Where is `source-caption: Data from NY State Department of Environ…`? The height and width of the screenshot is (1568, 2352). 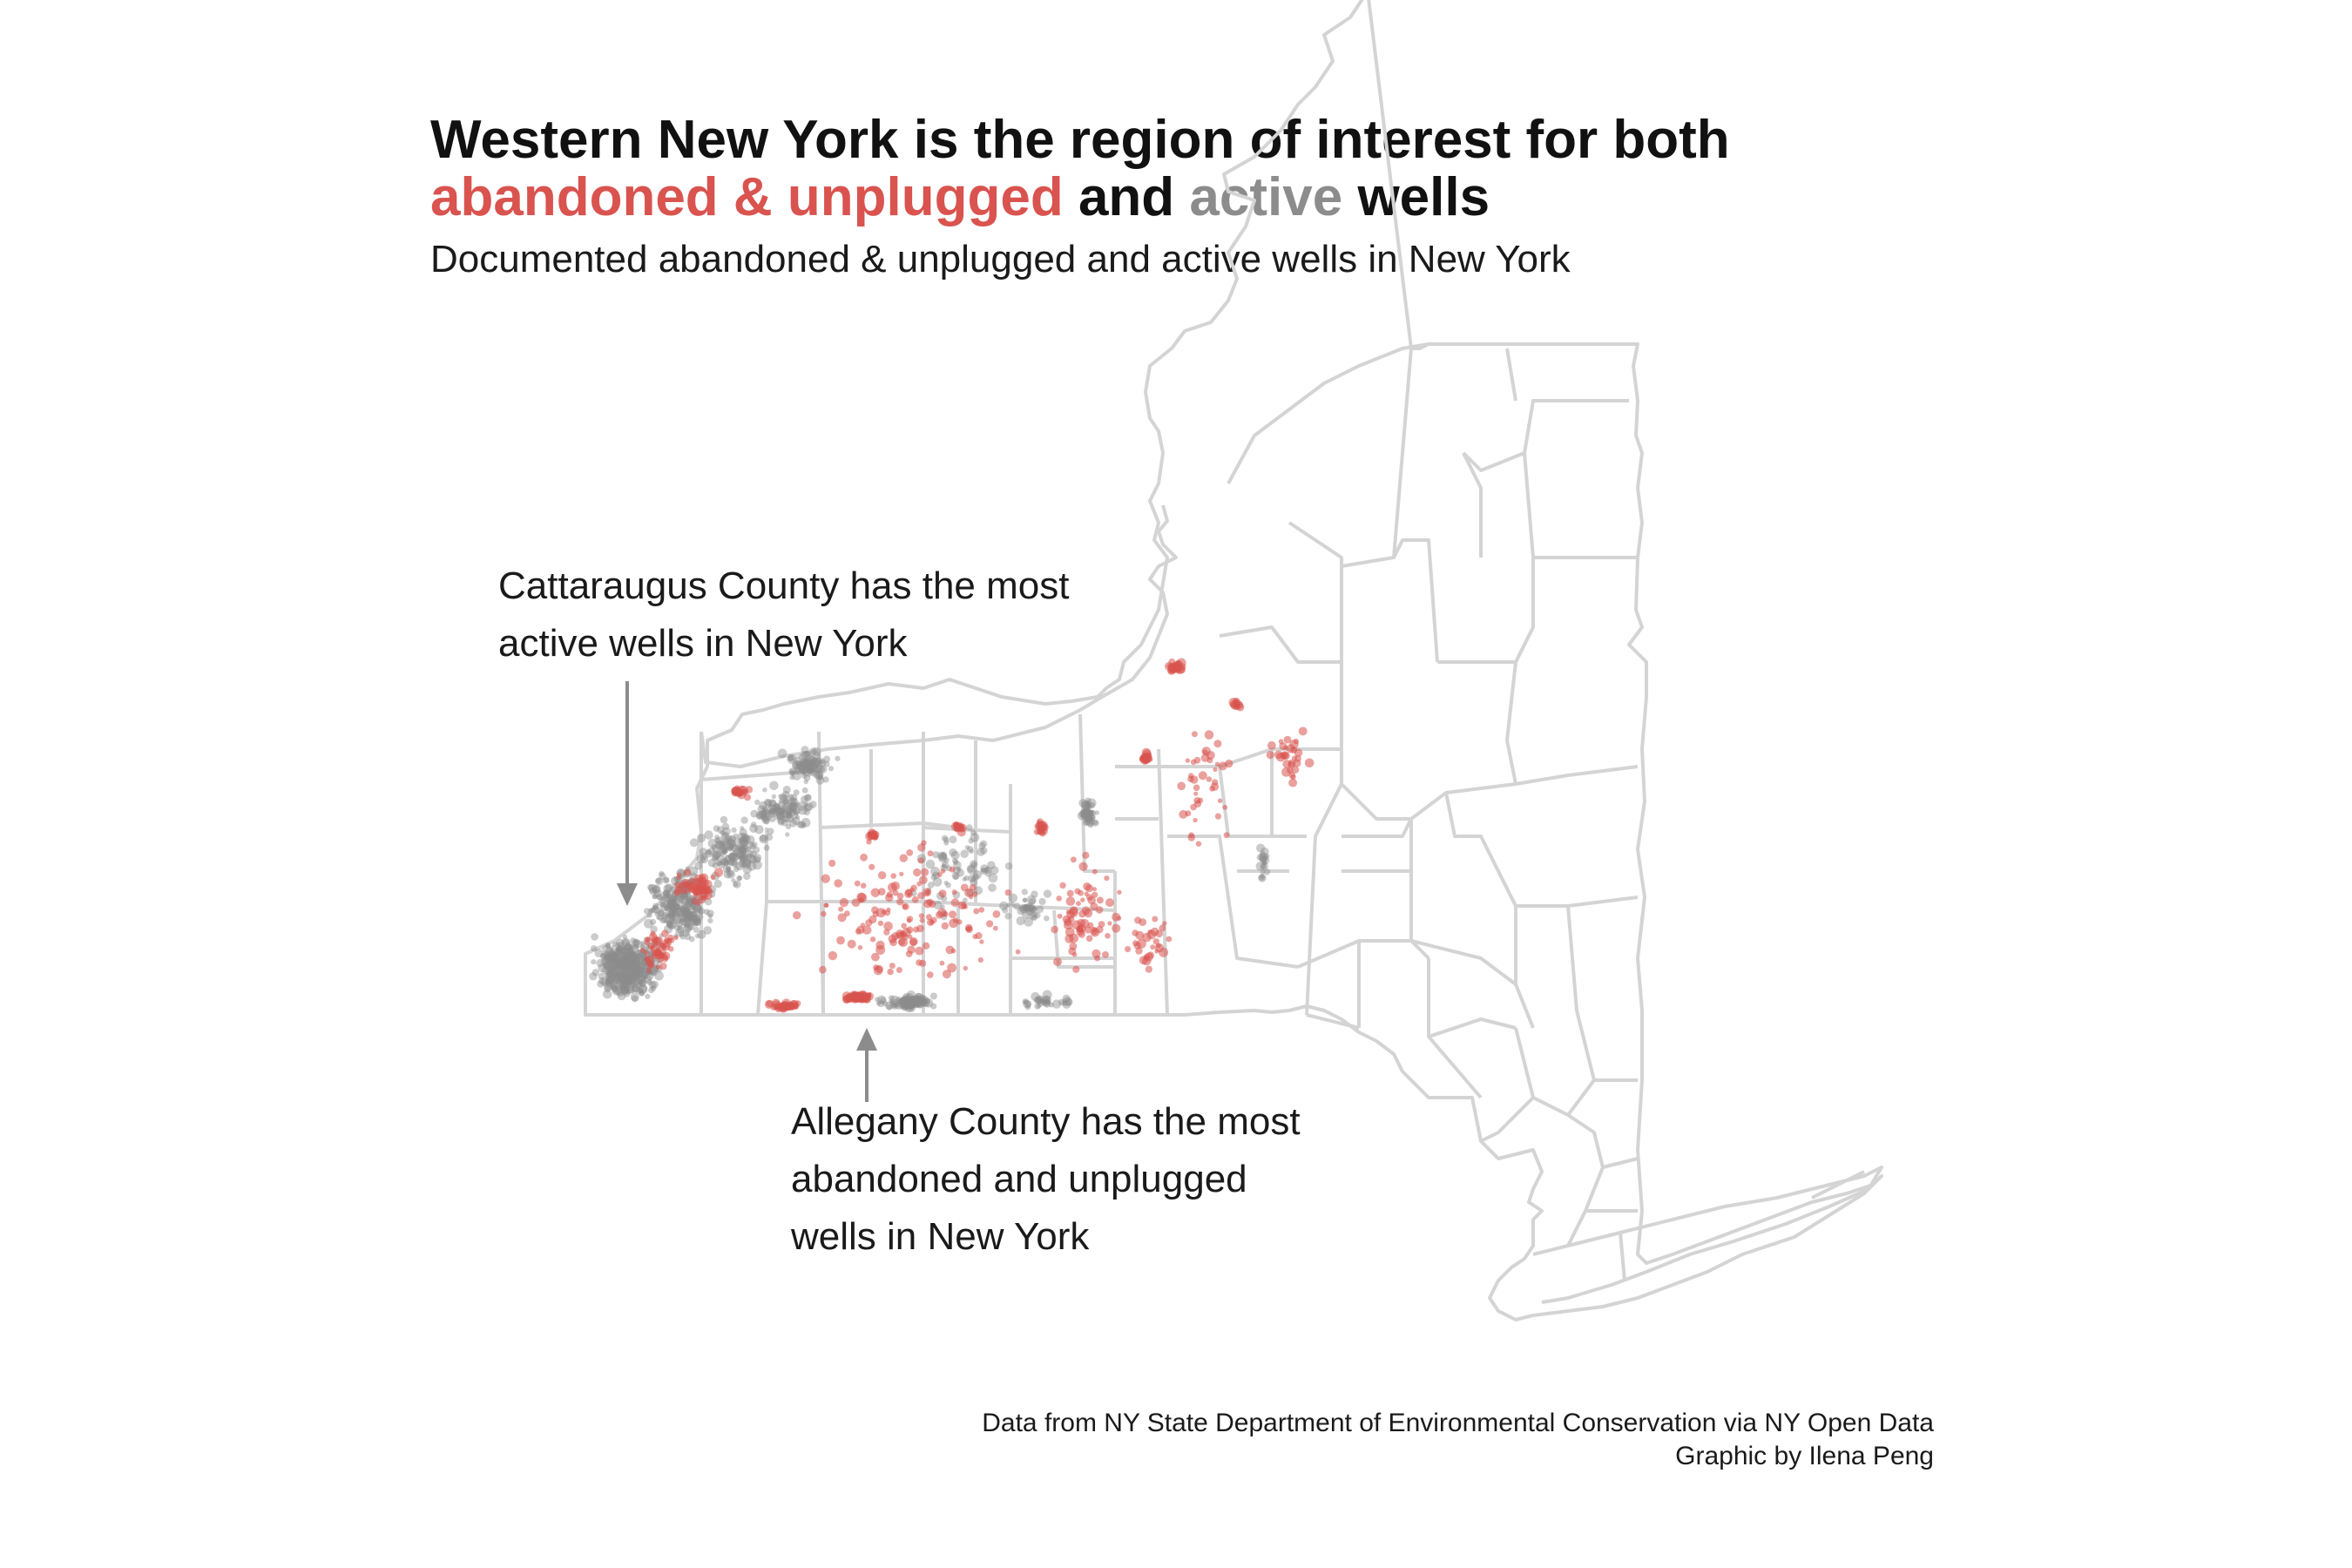
source-caption: Data from NY State Department of Environ… is located at coordinates (1458, 1440).